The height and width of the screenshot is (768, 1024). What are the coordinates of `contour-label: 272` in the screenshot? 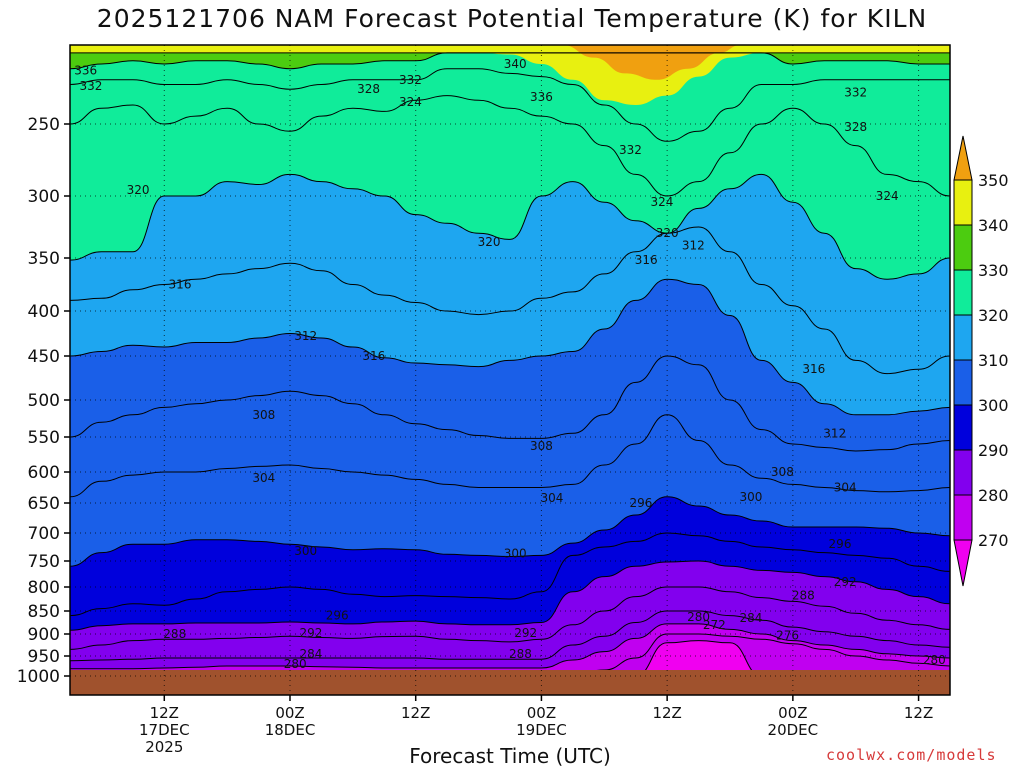 It's located at (714, 625).